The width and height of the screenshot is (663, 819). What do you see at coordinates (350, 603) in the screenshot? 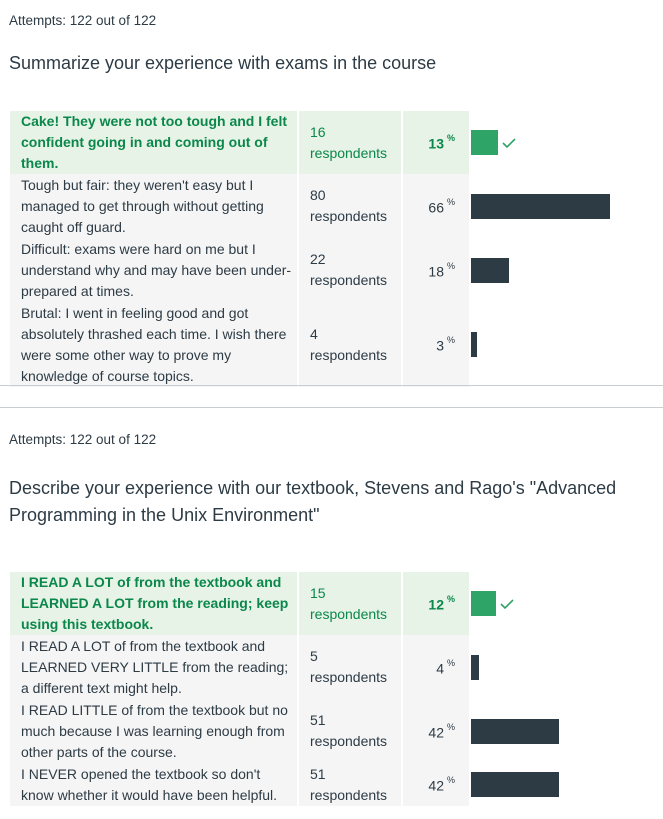
I see `respondent-count: 15 respondents` at bounding box center [350, 603].